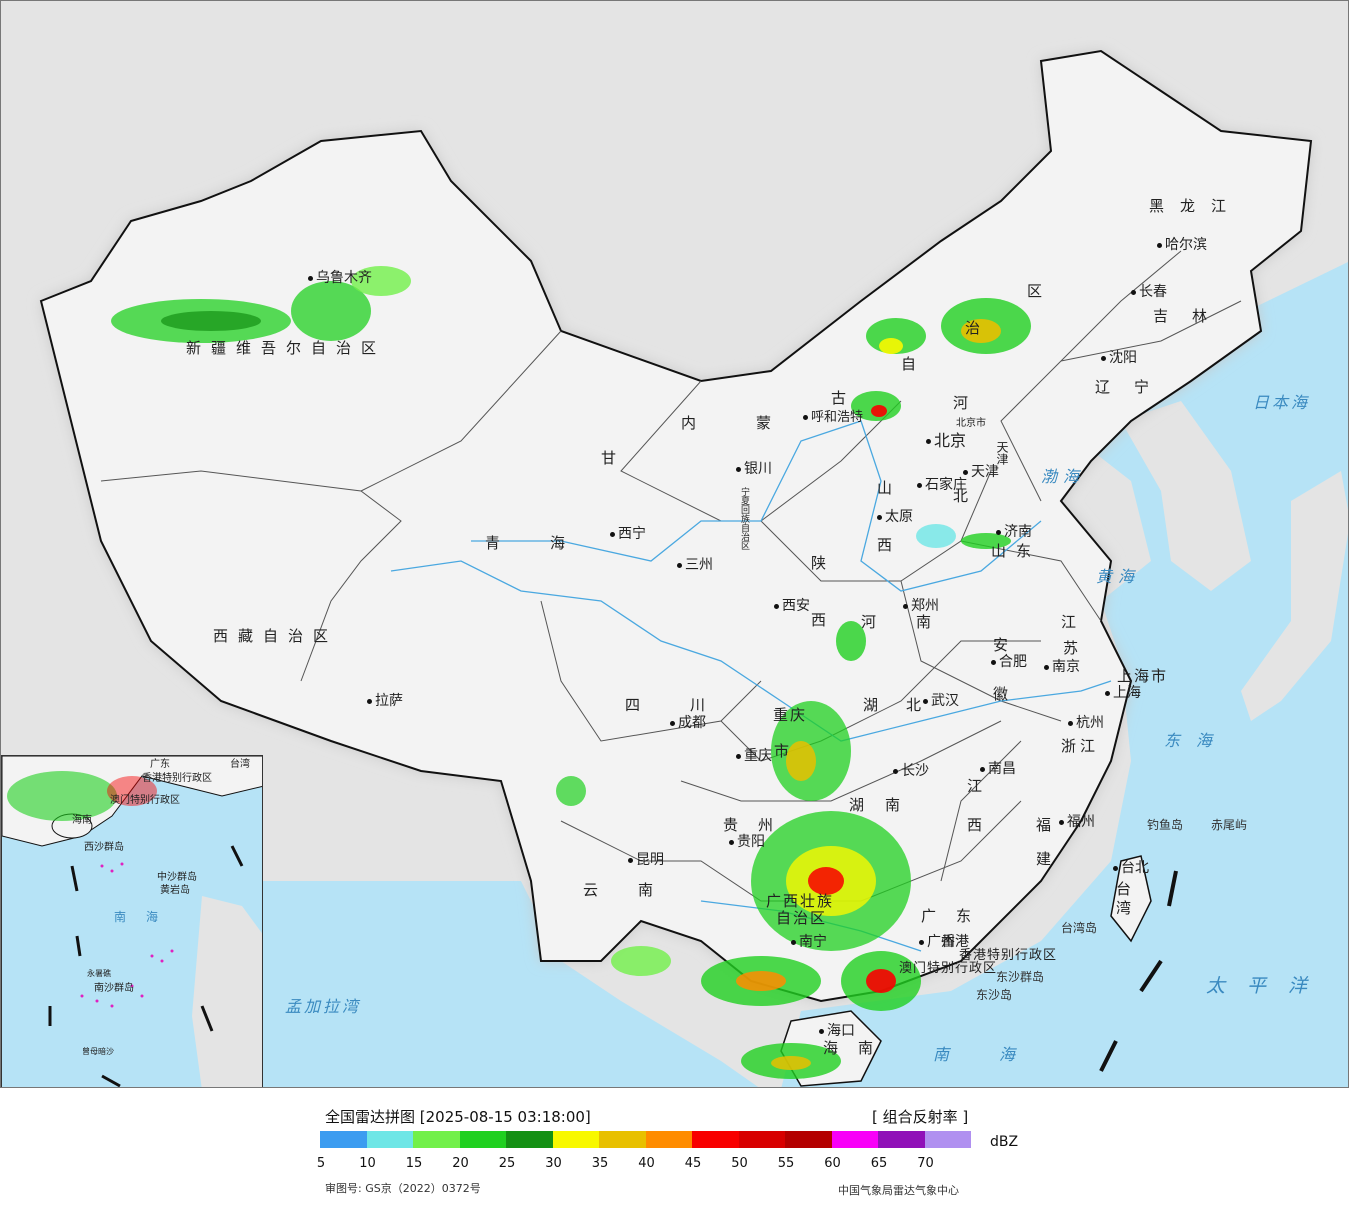  What do you see at coordinates (367, 1163) in the screenshot?
I see `scale-tick-label: 10` at bounding box center [367, 1163].